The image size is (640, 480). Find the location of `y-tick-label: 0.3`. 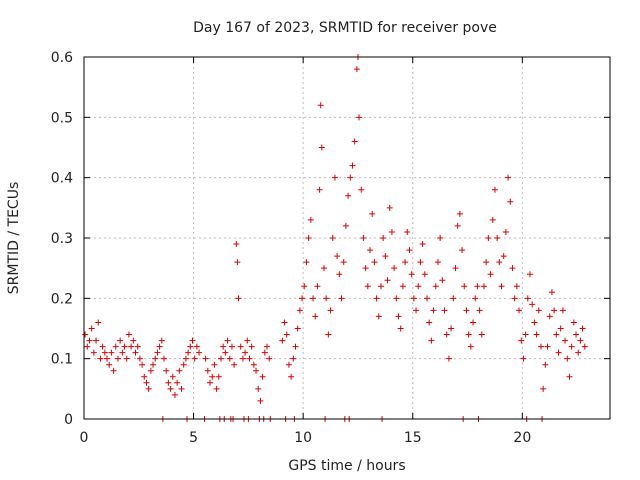

y-tick-label: 0.3 is located at coordinates (62, 239).